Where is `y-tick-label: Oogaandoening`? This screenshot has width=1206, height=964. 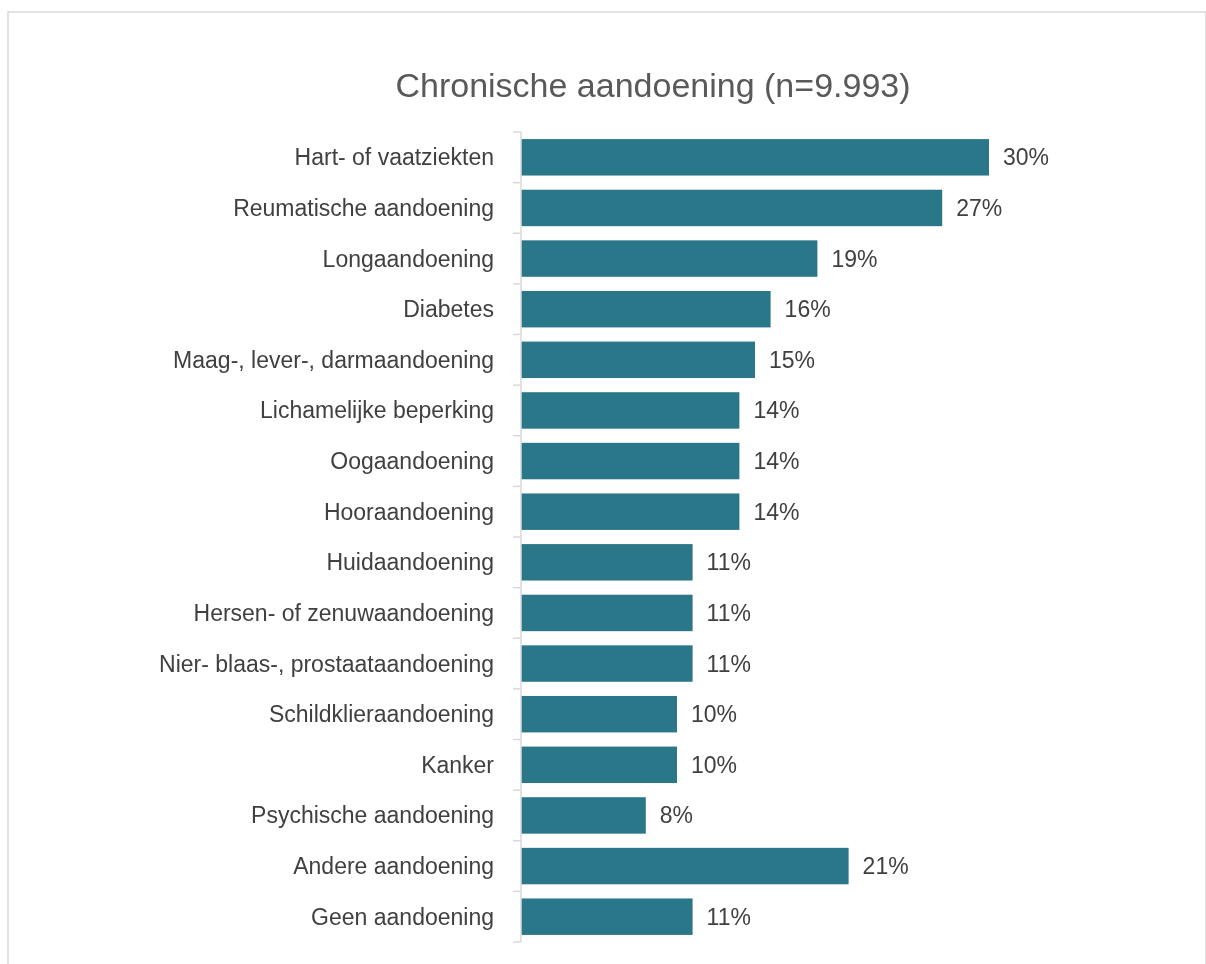 y-tick-label: Oogaandoening is located at coordinates (412, 461).